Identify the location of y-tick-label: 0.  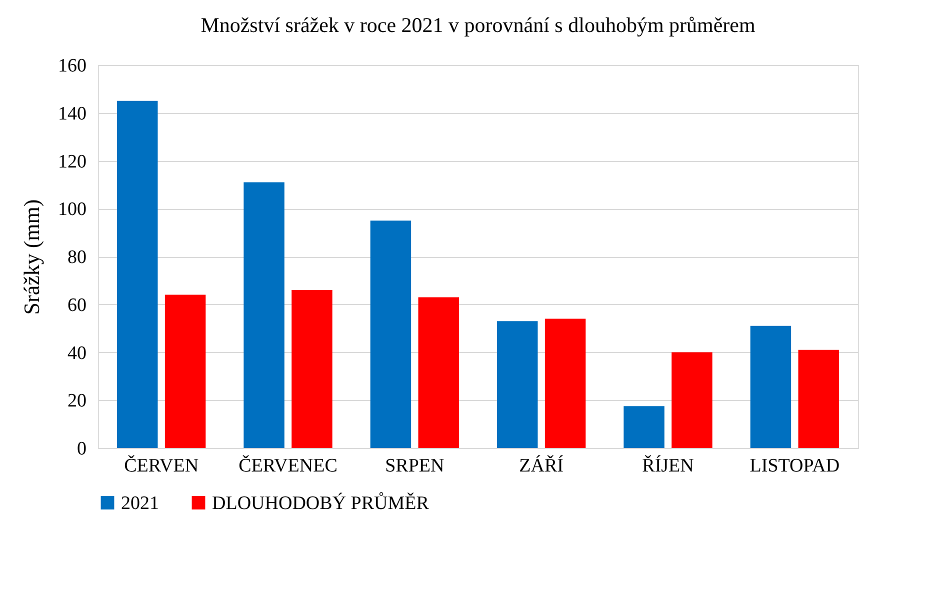
(81, 449).